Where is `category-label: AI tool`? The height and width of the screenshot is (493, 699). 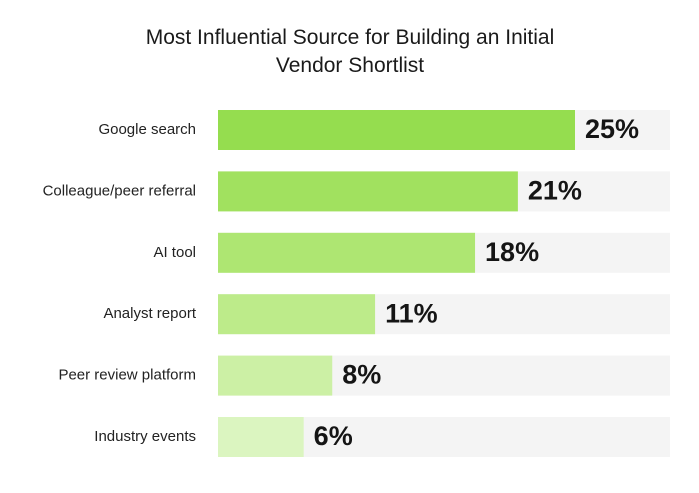 category-label: AI tool is located at coordinates (174, 252).